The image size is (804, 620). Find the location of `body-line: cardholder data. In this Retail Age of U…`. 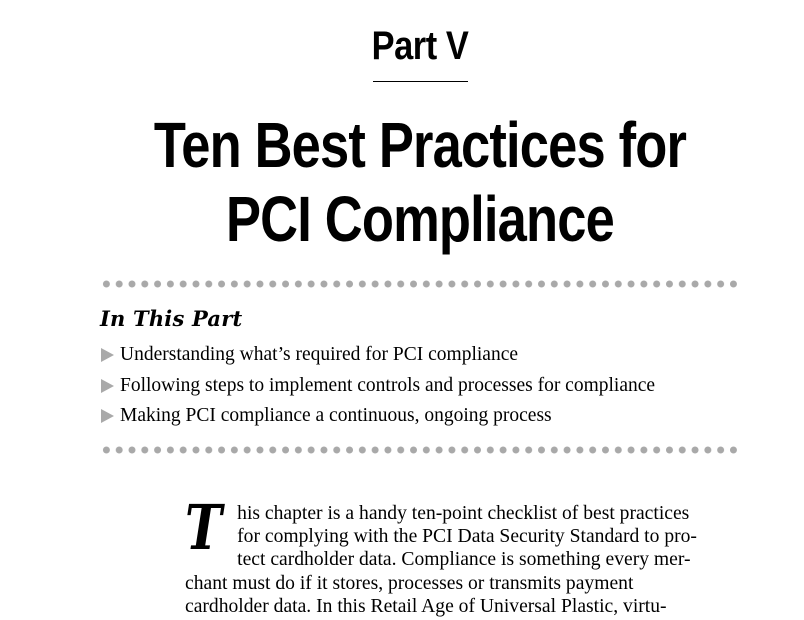

body-line: cardholder data. In this Retail Age of U… is located at coordinates (426, 606).